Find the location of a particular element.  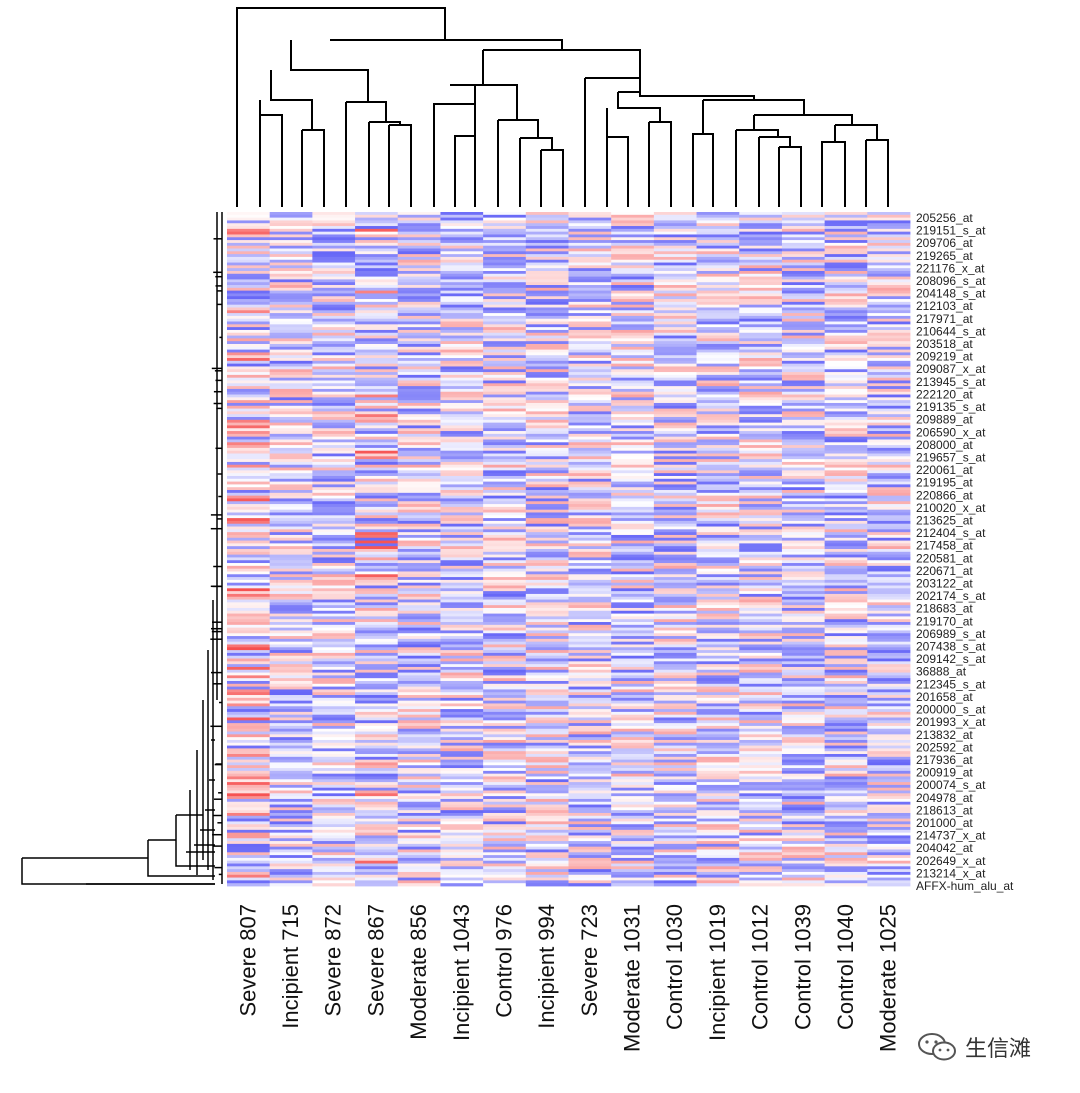

row-label: 200000_s_at is located at coordinates (951, 710).